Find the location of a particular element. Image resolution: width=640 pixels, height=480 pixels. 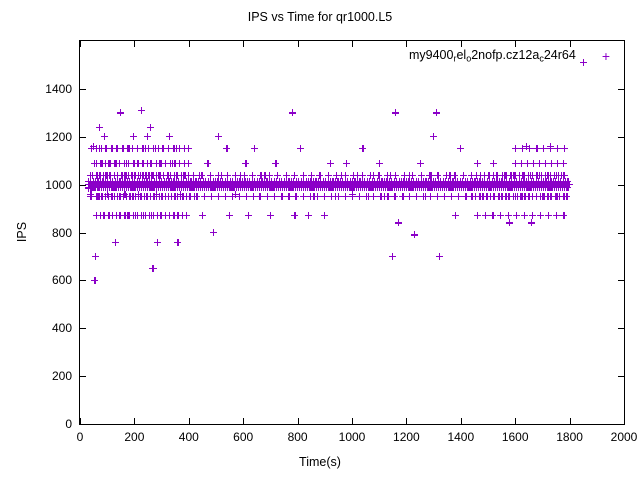

y-tick-mark is located at coordinates (83, 137).